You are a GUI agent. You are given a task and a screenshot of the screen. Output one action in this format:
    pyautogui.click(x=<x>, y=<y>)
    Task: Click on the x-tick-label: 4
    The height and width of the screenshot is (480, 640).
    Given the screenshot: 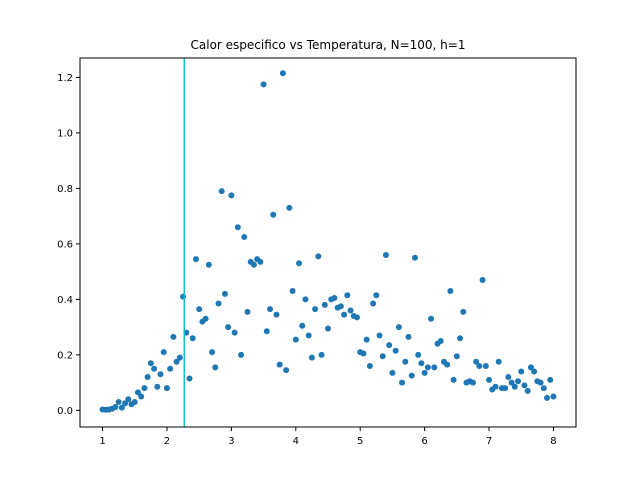 What is the action you would take?
    pyautogui.click(x=296, y=441)
    